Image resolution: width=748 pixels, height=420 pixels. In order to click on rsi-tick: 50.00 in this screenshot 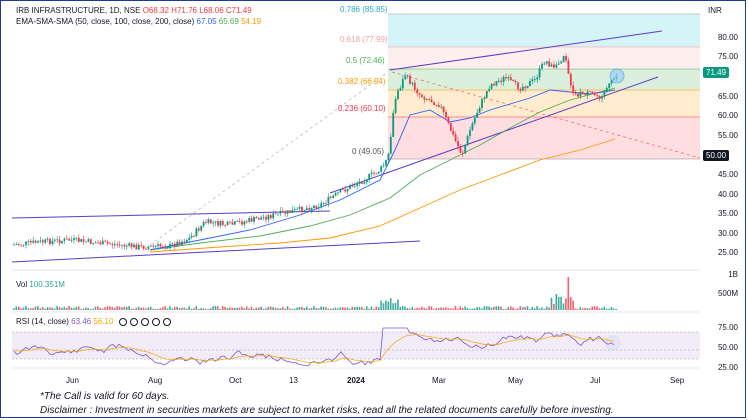, I will do `click(727, 347)`.